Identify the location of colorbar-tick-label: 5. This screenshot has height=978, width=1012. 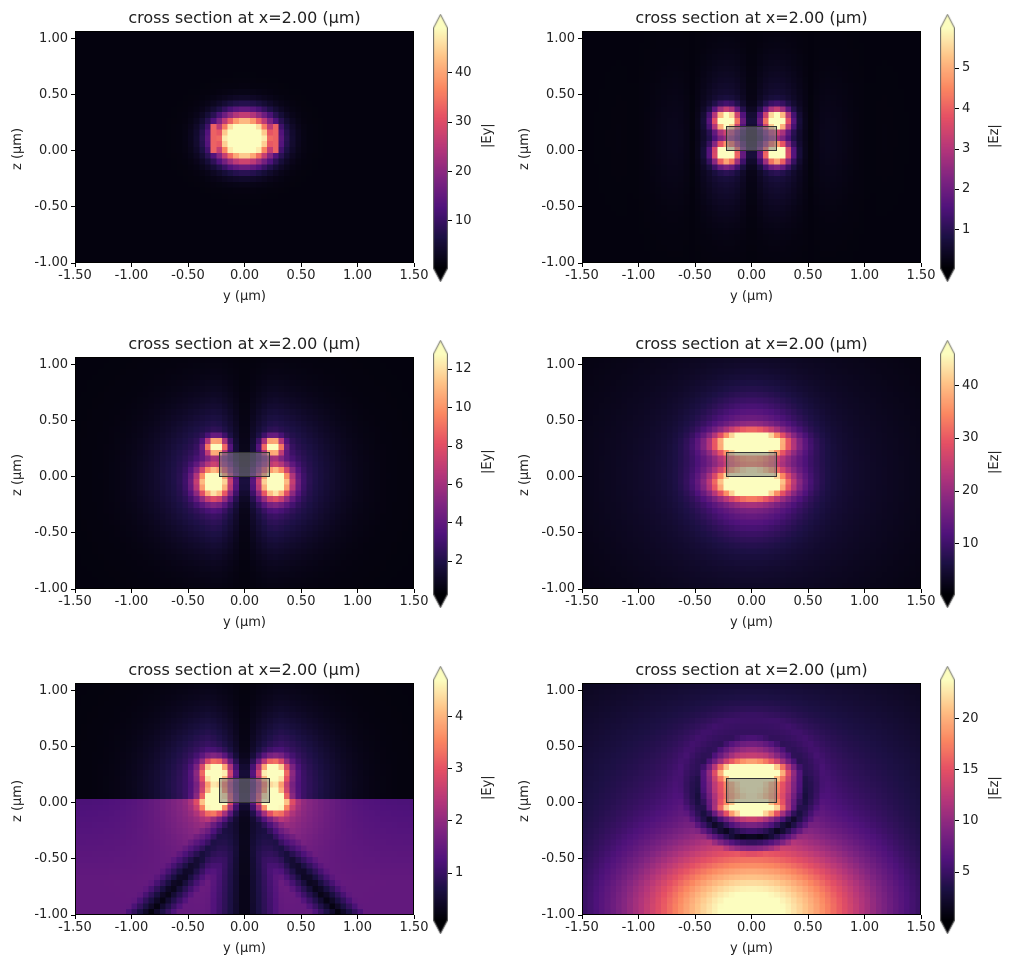
(966, 871).